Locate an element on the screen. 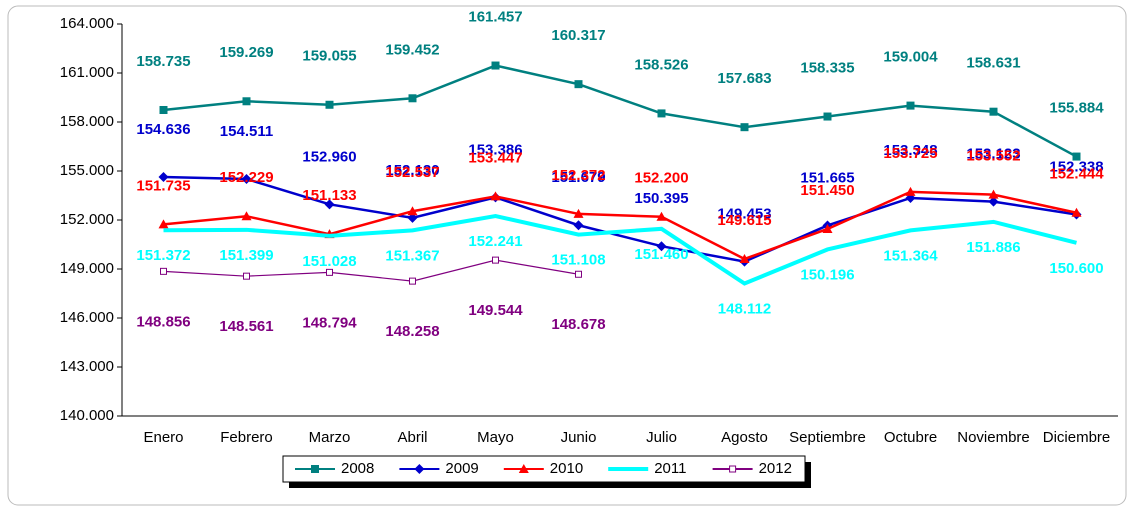 This screenshot has width=1131, height=511. data-label: 150.196 is located at coordinates (827, 274).